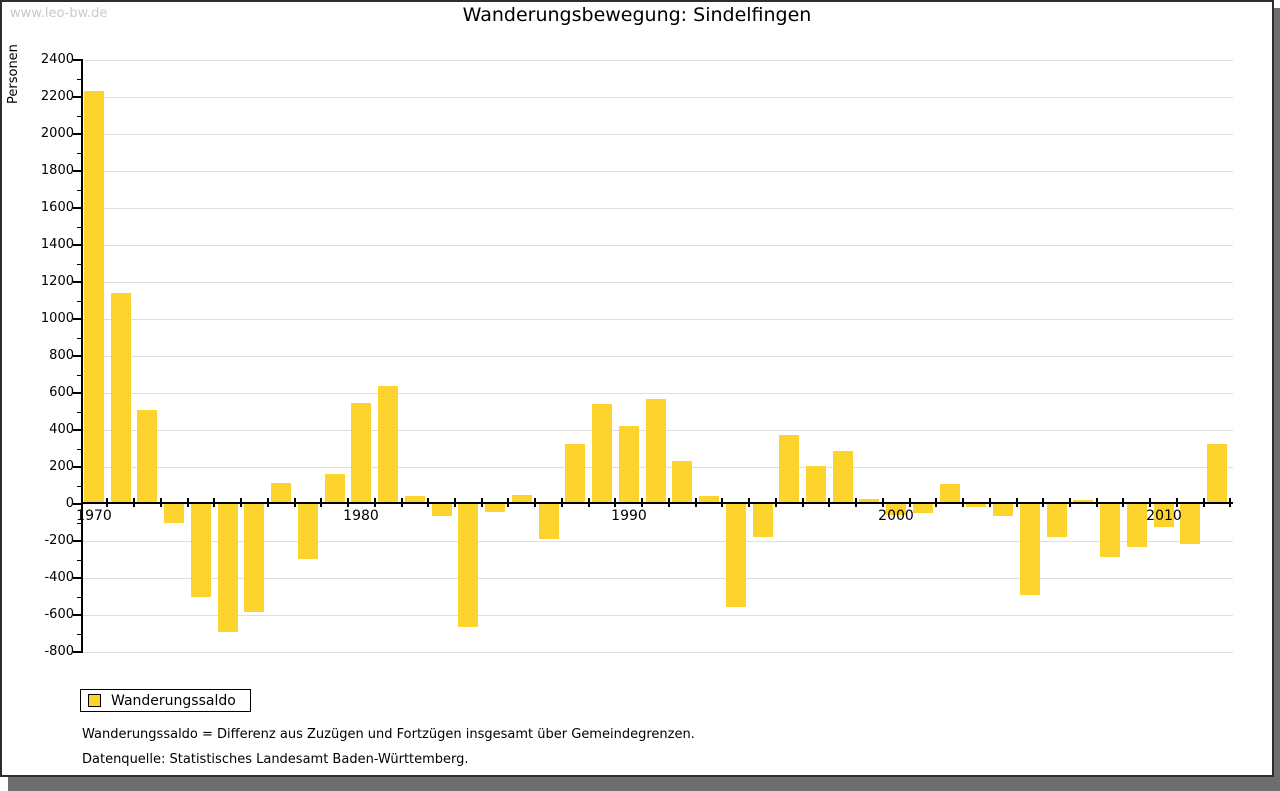 The image size is (1280, 791). What do you see at coordinates (94, 516) in the screenshot?
I see `x-axis-label-1970: 1970` at bounding box center [94, 516].